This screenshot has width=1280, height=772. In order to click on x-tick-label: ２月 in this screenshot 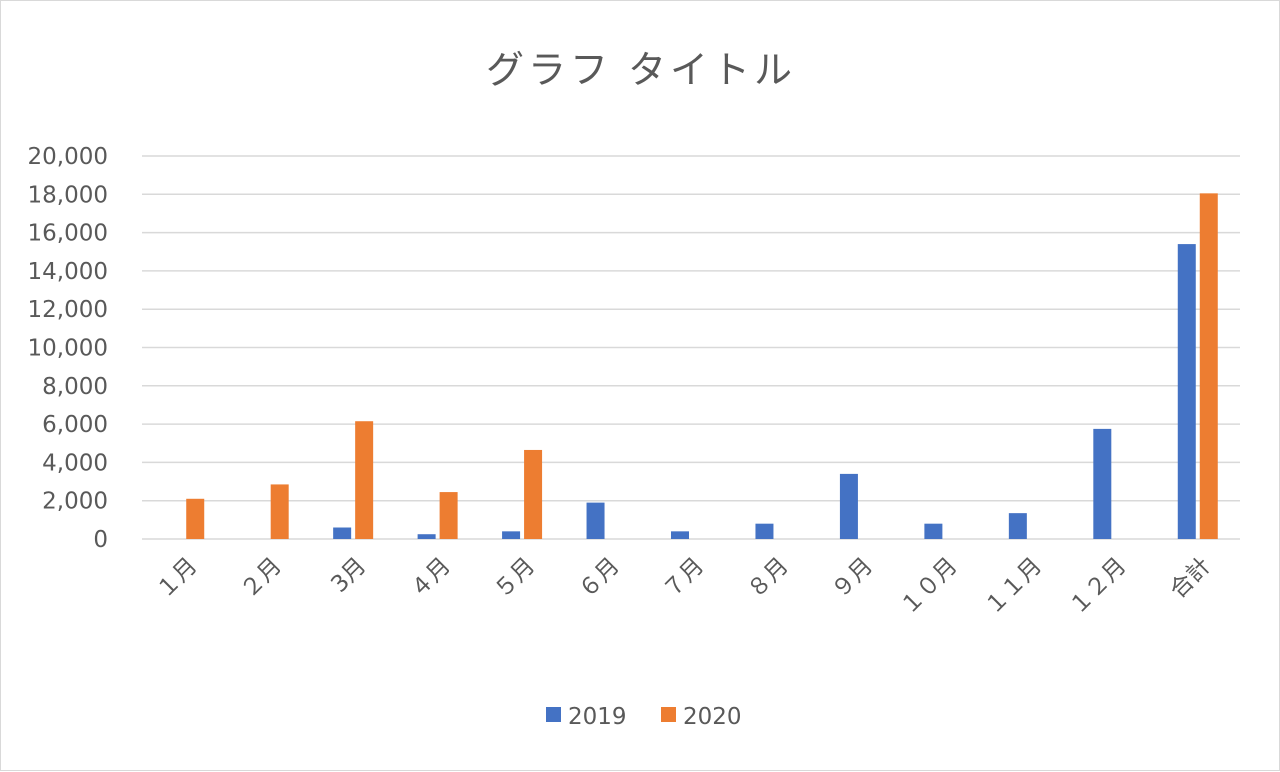, I will do `click(261, 578)`.